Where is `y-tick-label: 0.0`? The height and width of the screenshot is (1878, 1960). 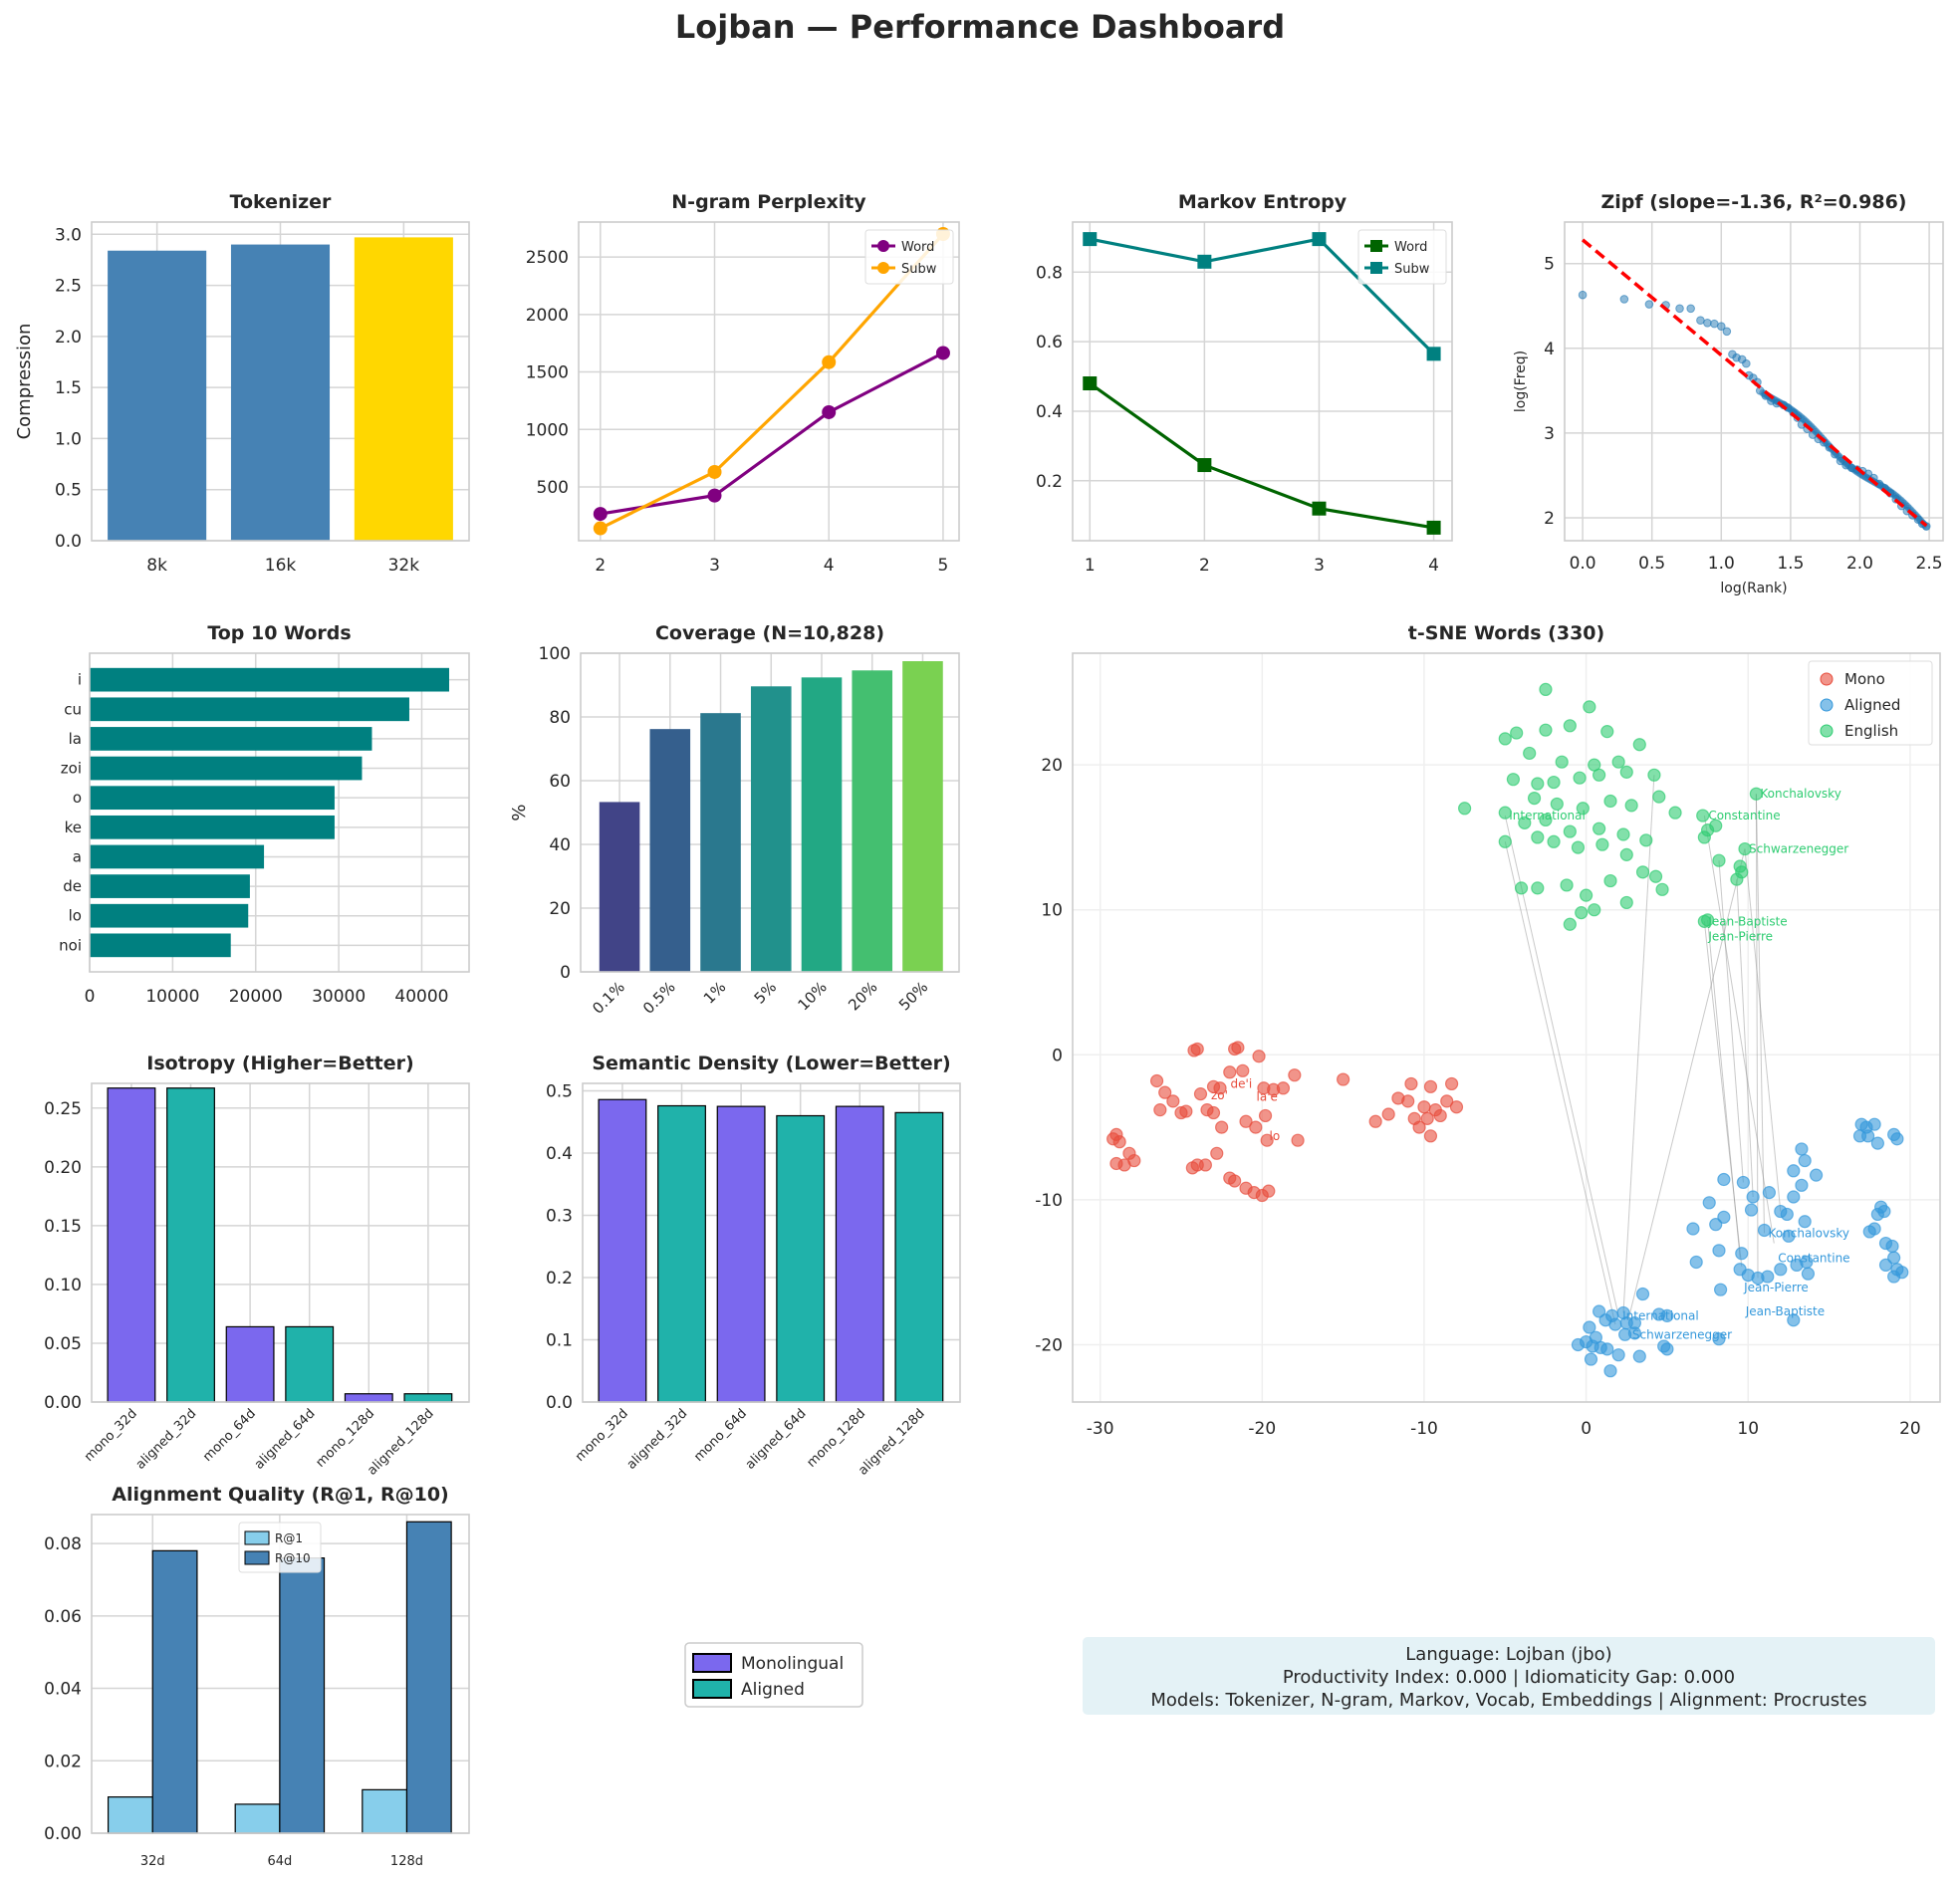 y-tick-label: 0.0 is located at coordinates (559, 1403).